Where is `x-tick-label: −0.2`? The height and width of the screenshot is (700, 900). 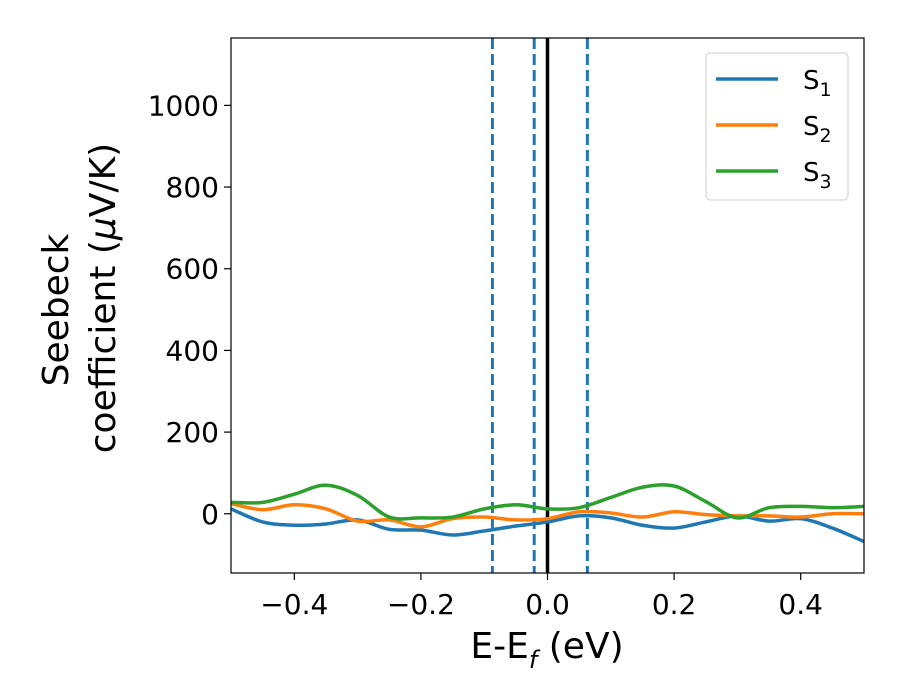
x-tick-label: −0.2 is located at coordinates (421, 604).